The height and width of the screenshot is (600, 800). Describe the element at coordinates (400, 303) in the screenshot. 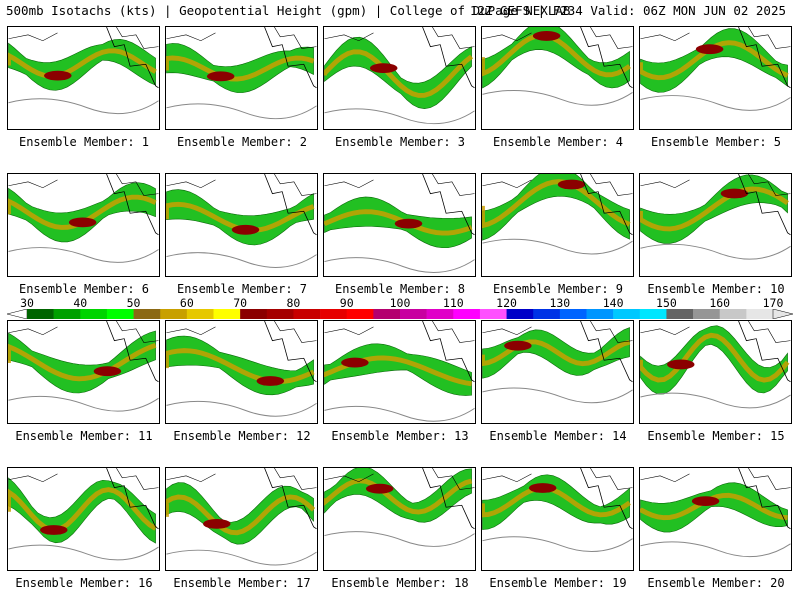

I see `colorbar-tick-label: 100` at that location.